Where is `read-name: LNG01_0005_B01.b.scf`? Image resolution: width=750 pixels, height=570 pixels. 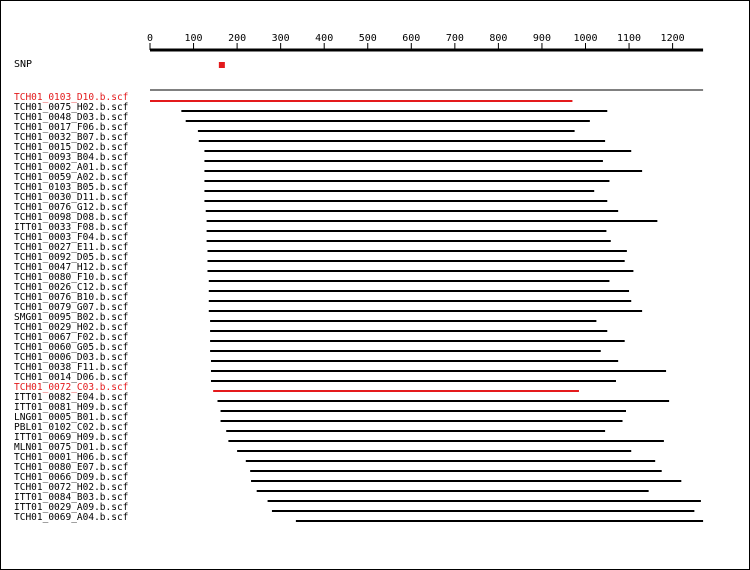 read-name: LNG01_0005_B01.b.scf is located at coordinates (71, 417).